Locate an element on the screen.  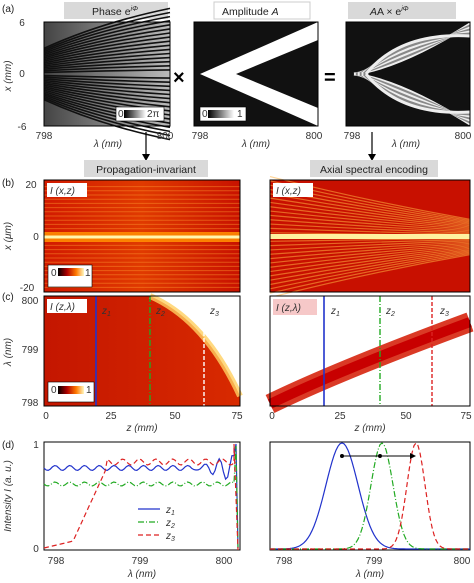
title-amplitude: Amplitude A is located at coordinates (250, 12).